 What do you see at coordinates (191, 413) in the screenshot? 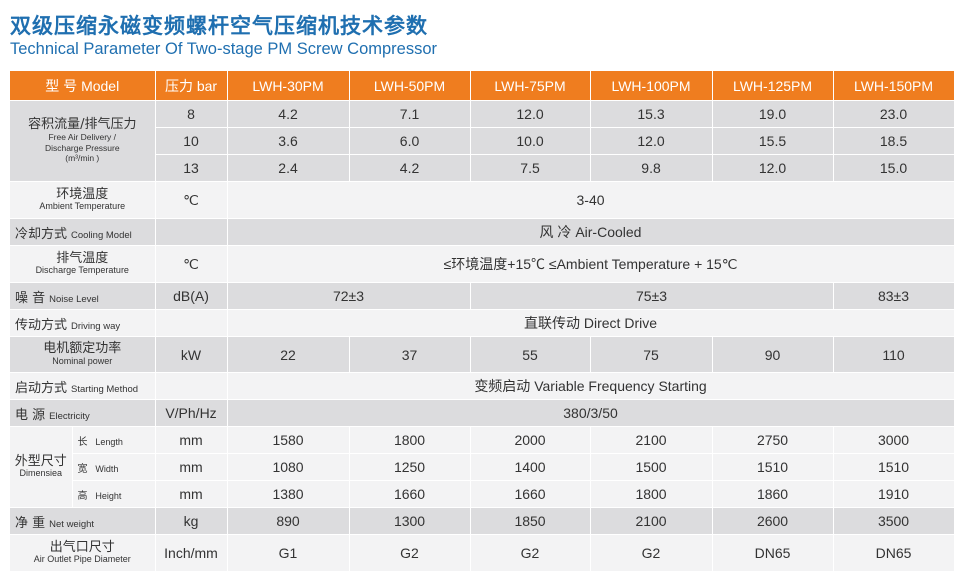
I see `unit-cell: V/Ph/Hz` at bounding box center [191, 413].